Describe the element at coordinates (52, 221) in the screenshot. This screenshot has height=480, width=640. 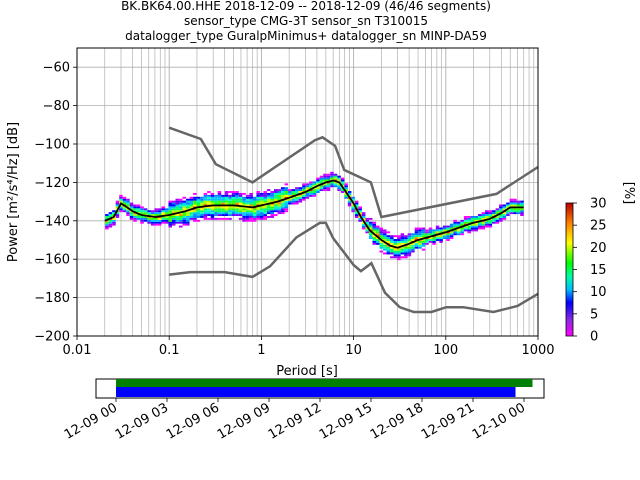
I see `y-tick-label: −140` at that location.